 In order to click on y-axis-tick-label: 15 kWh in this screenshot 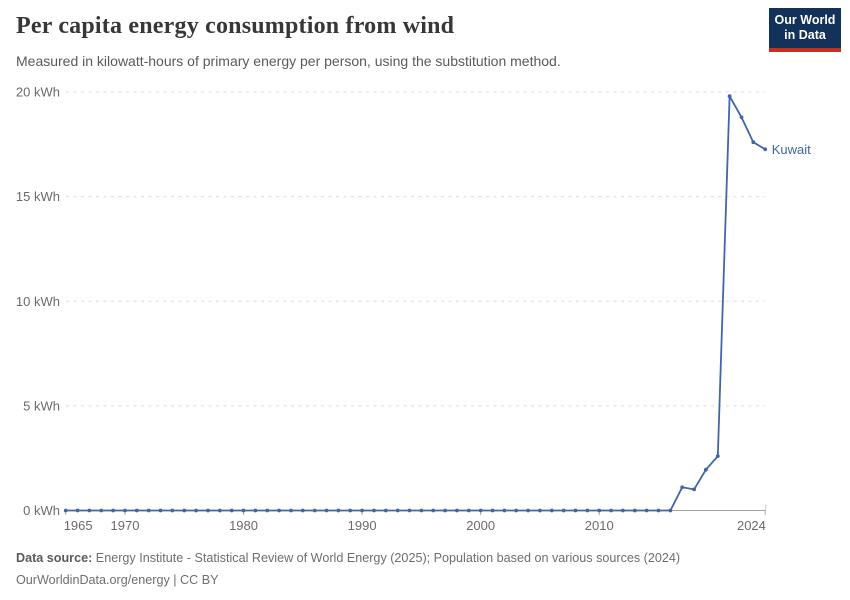, I will do `click(38, 196)`.